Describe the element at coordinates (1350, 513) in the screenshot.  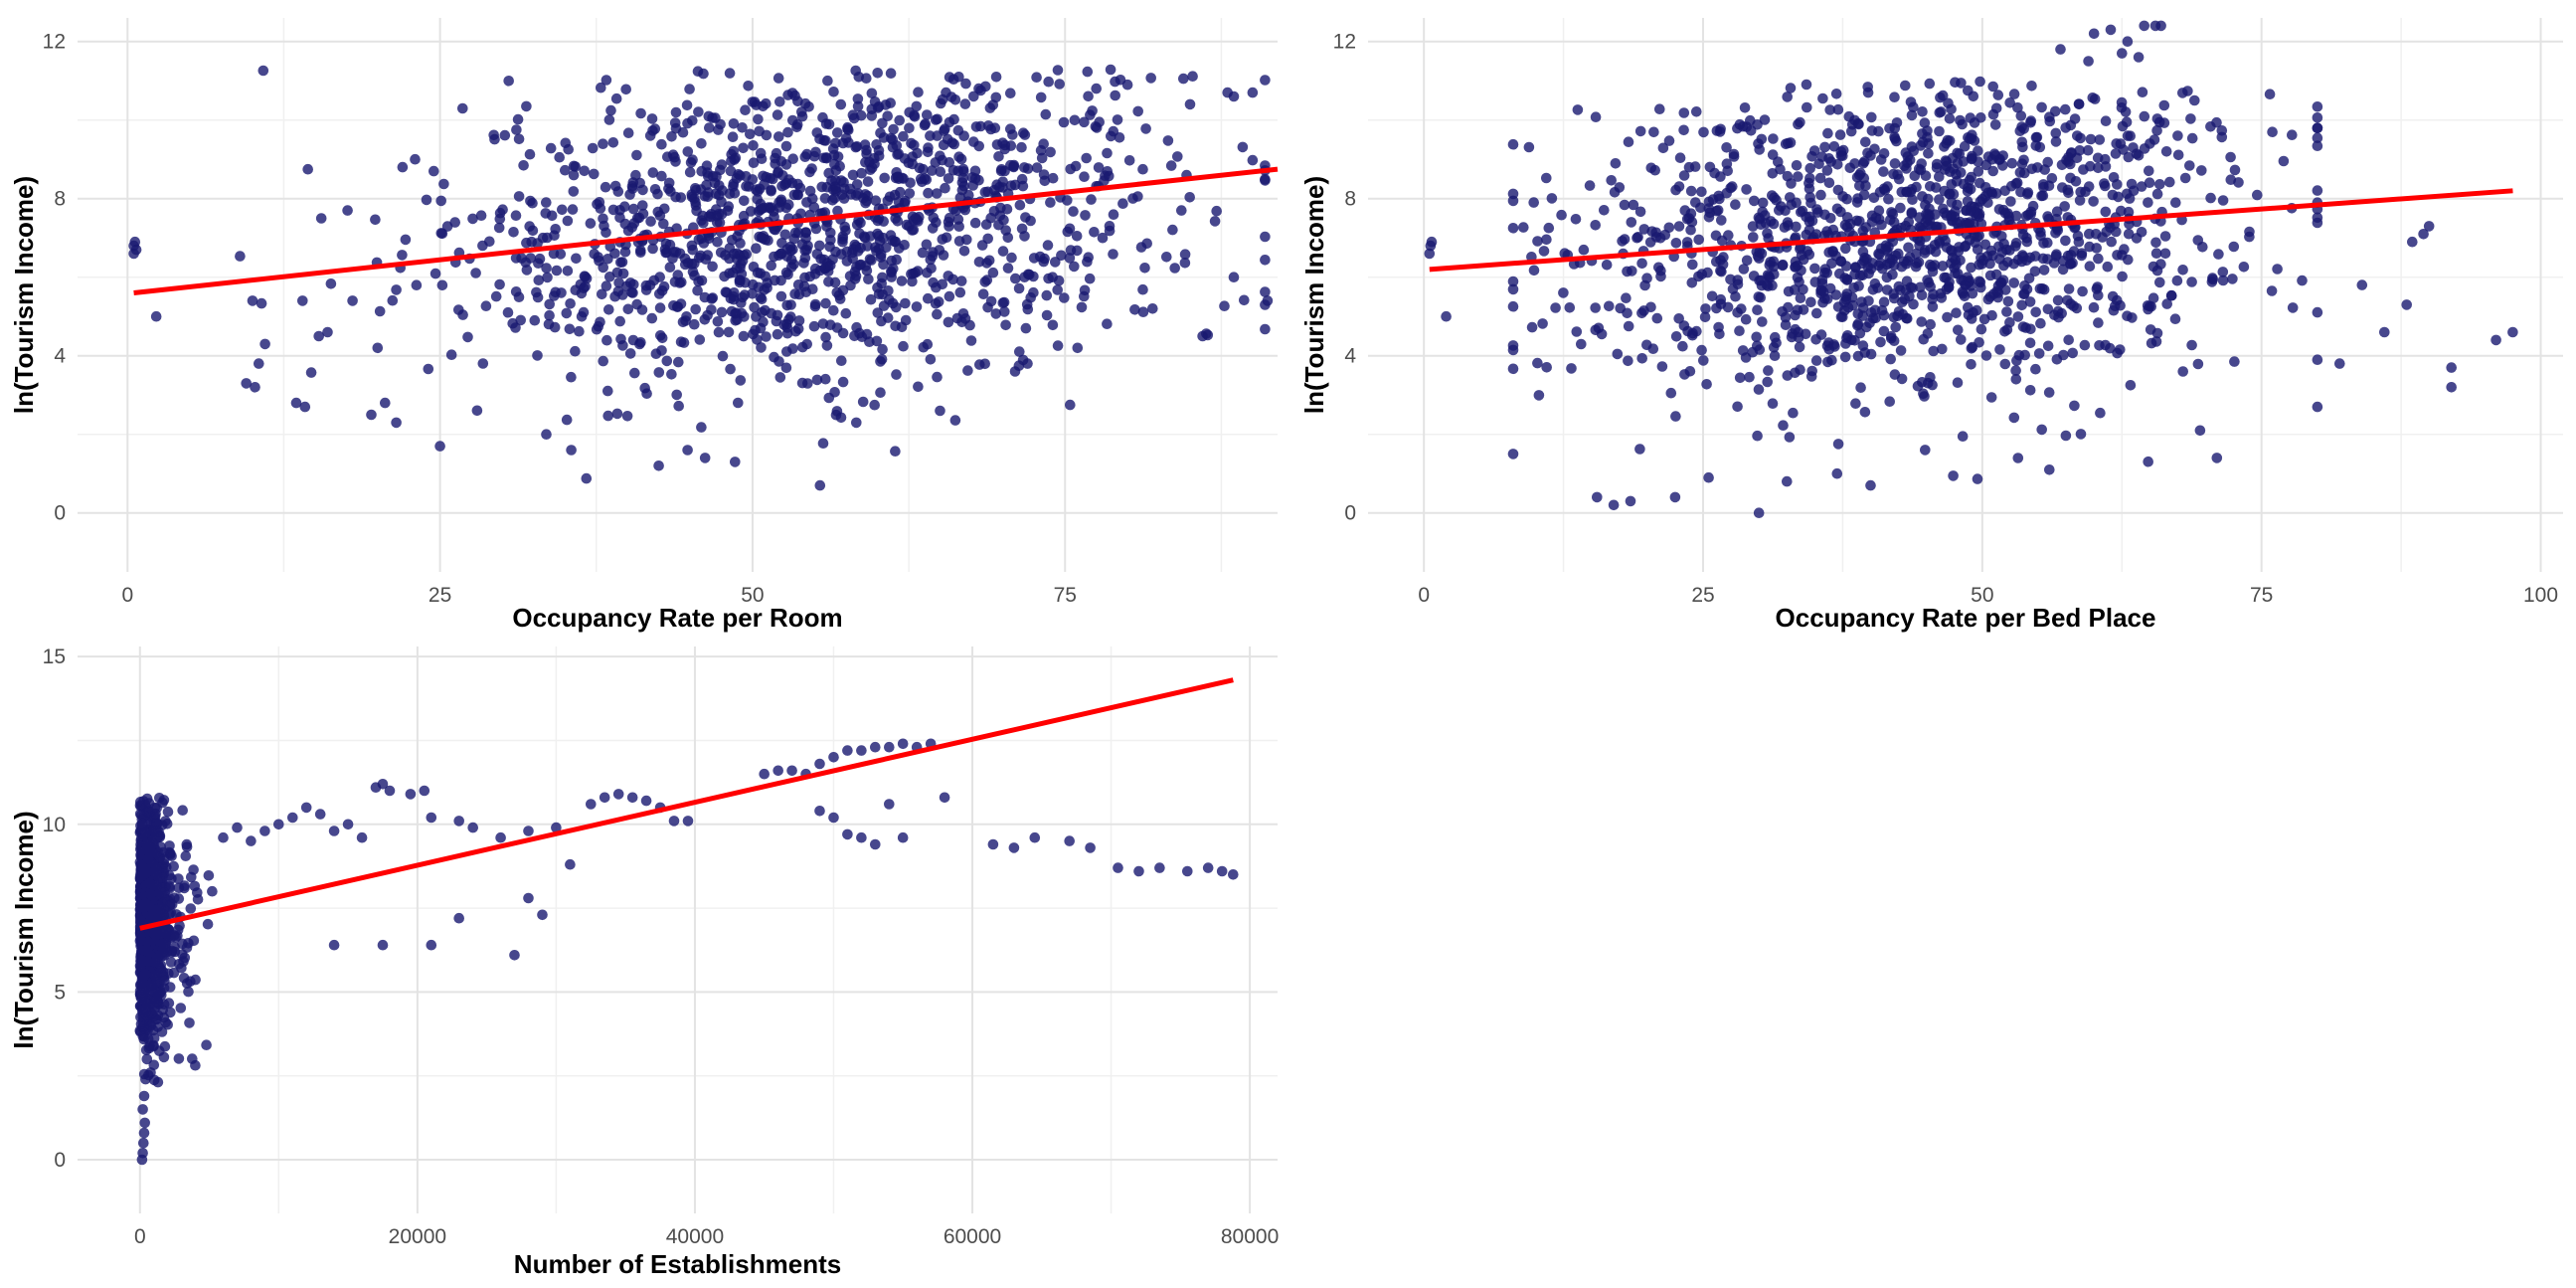
I see `y-tick-label: 0` at that location.